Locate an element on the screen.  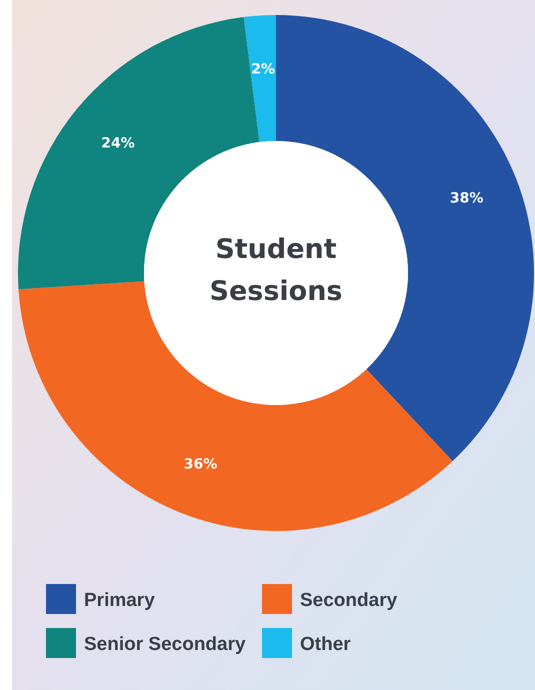
data-label: 2% is located at coordinates (263, 69).